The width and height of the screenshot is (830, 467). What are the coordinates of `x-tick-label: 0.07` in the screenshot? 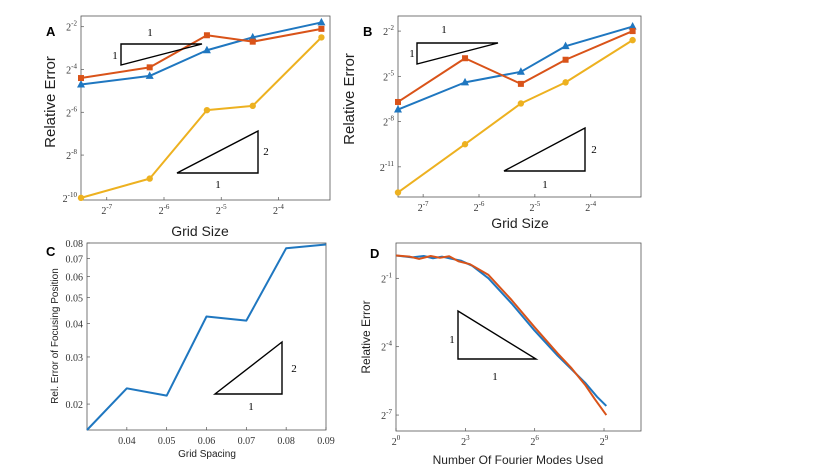 It's located at (247, 441).